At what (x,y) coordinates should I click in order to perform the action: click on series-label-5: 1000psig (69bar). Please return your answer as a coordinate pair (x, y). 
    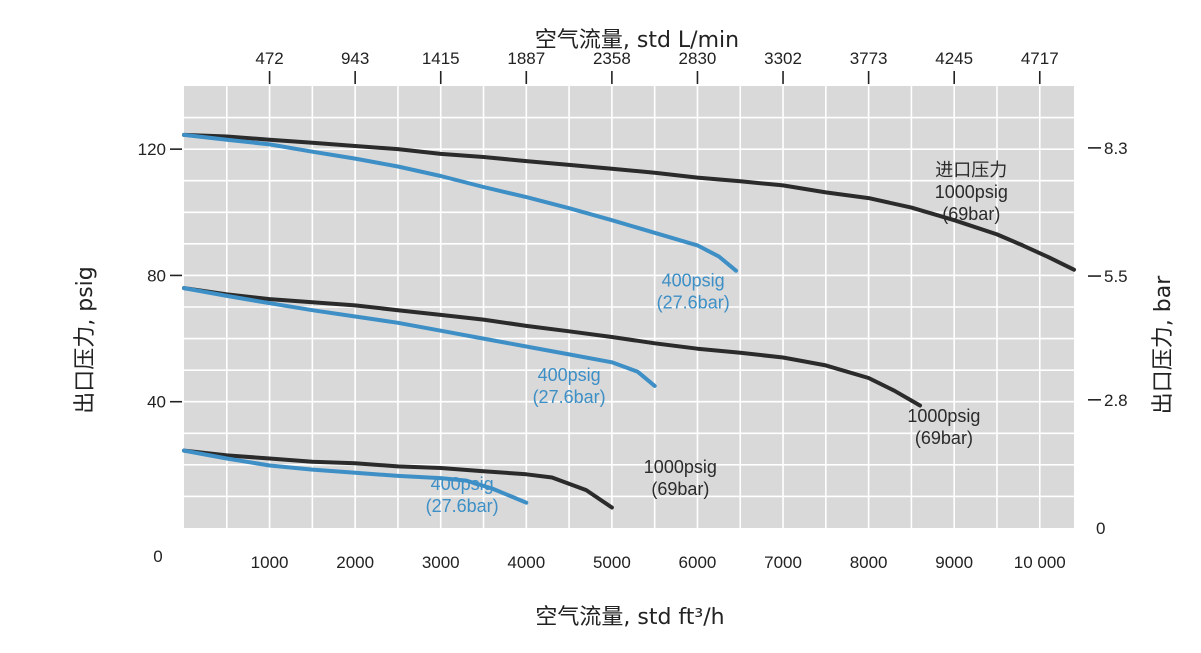
    Looking at the image, I should click on (680, 478).